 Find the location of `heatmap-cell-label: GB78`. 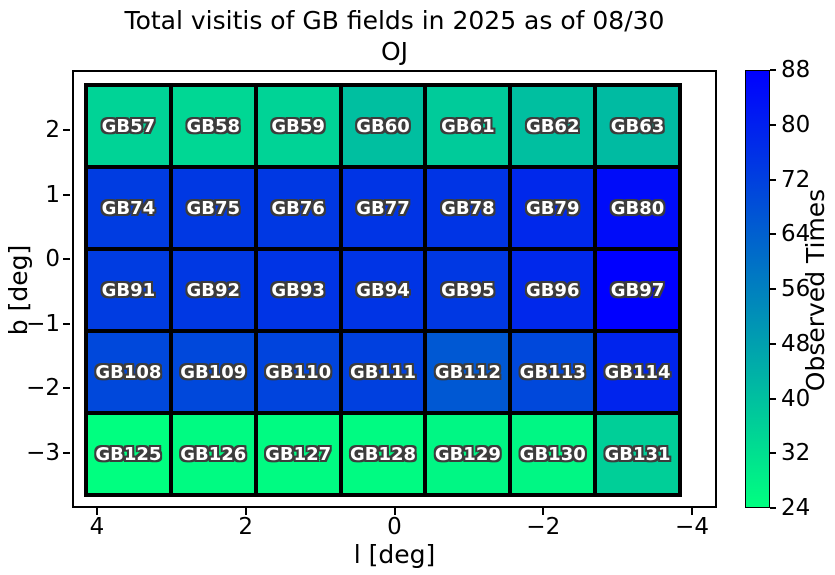

heatmap-cell-label: GB78 is located at coordinates (468, 208).